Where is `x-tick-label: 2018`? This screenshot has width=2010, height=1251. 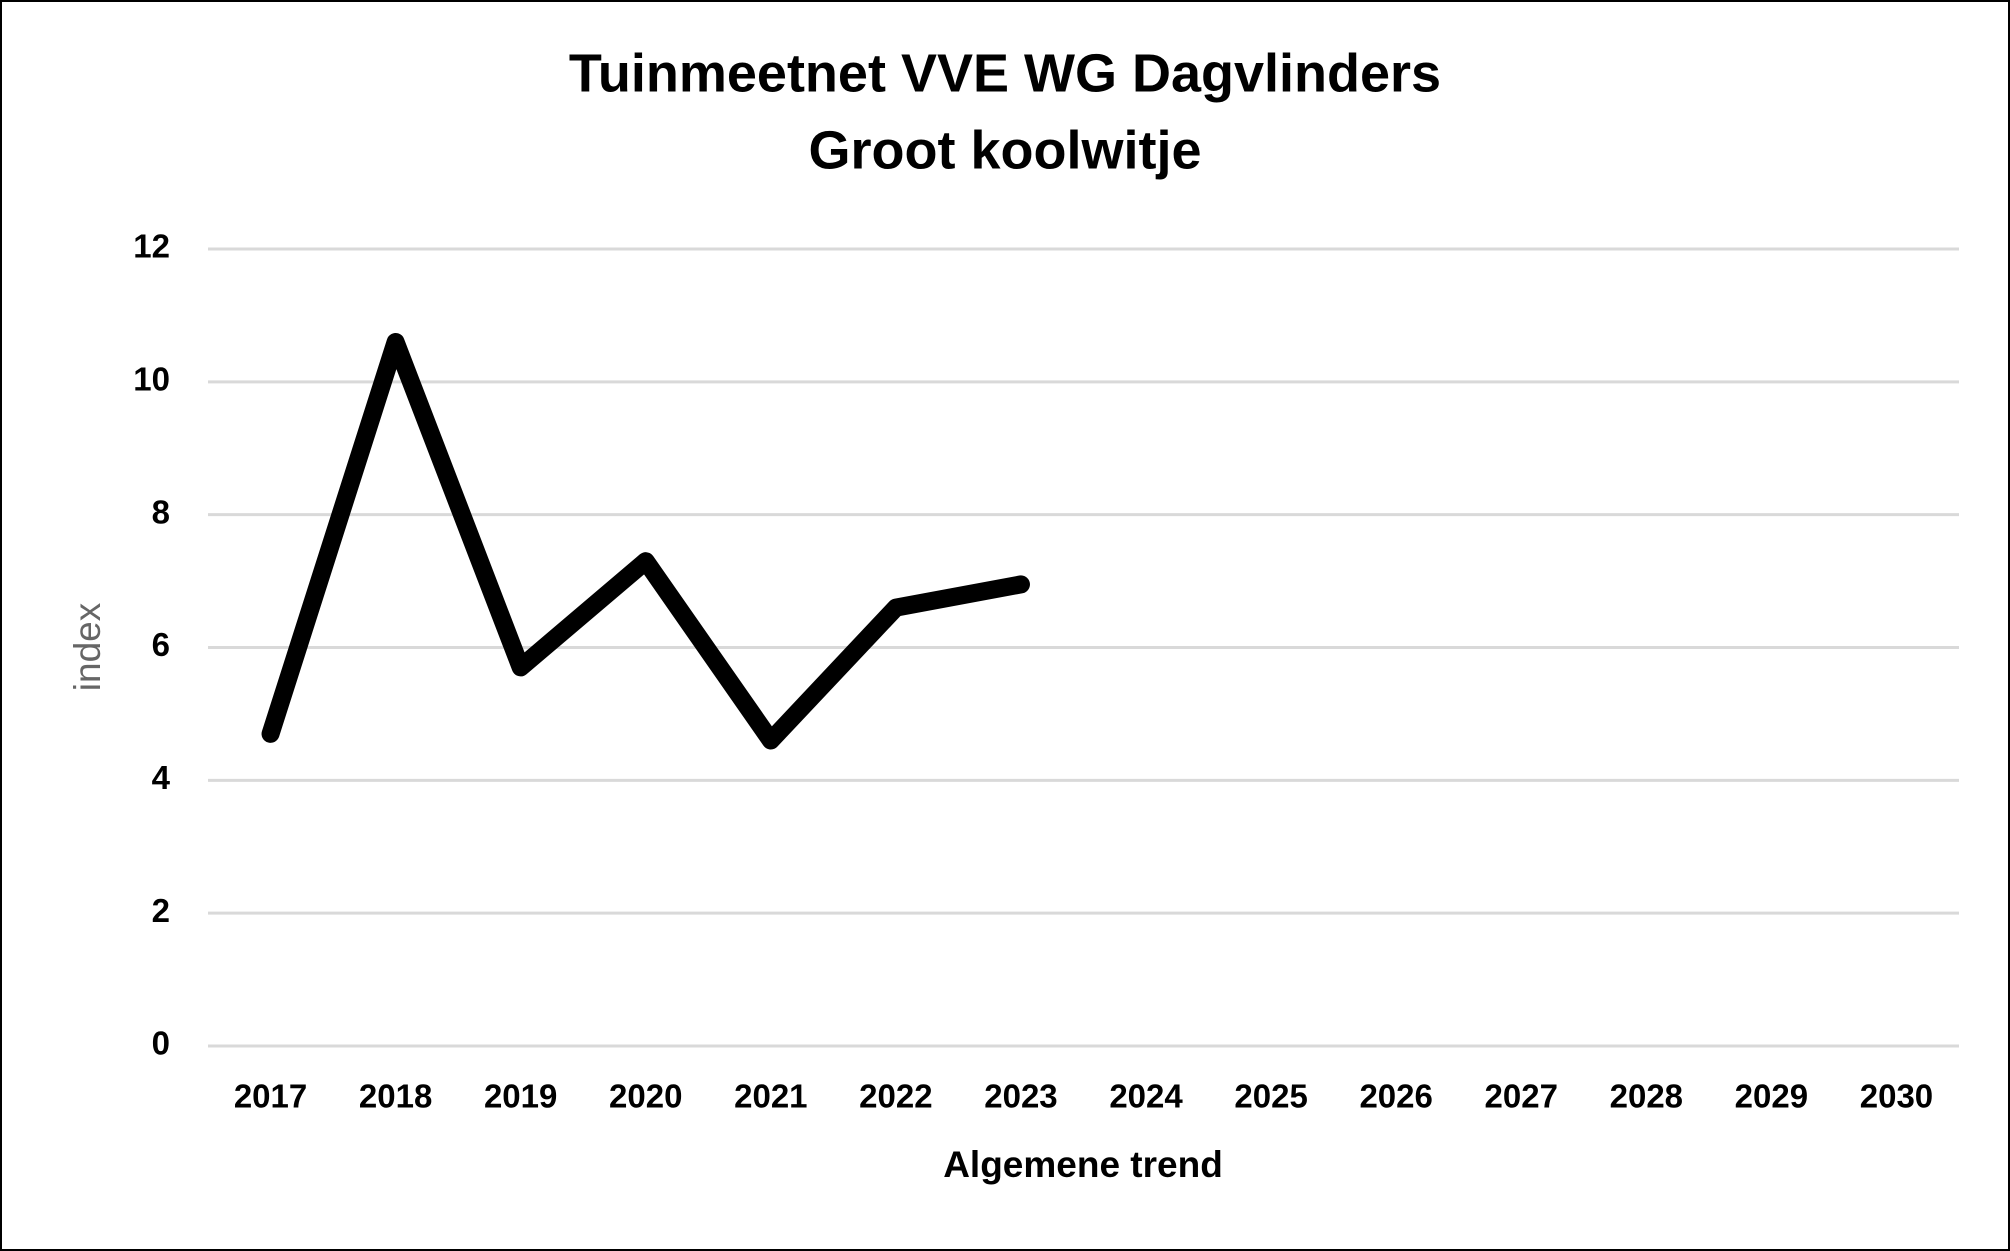
x-tick-label: 2018 is located at coordinates (395, 1096).